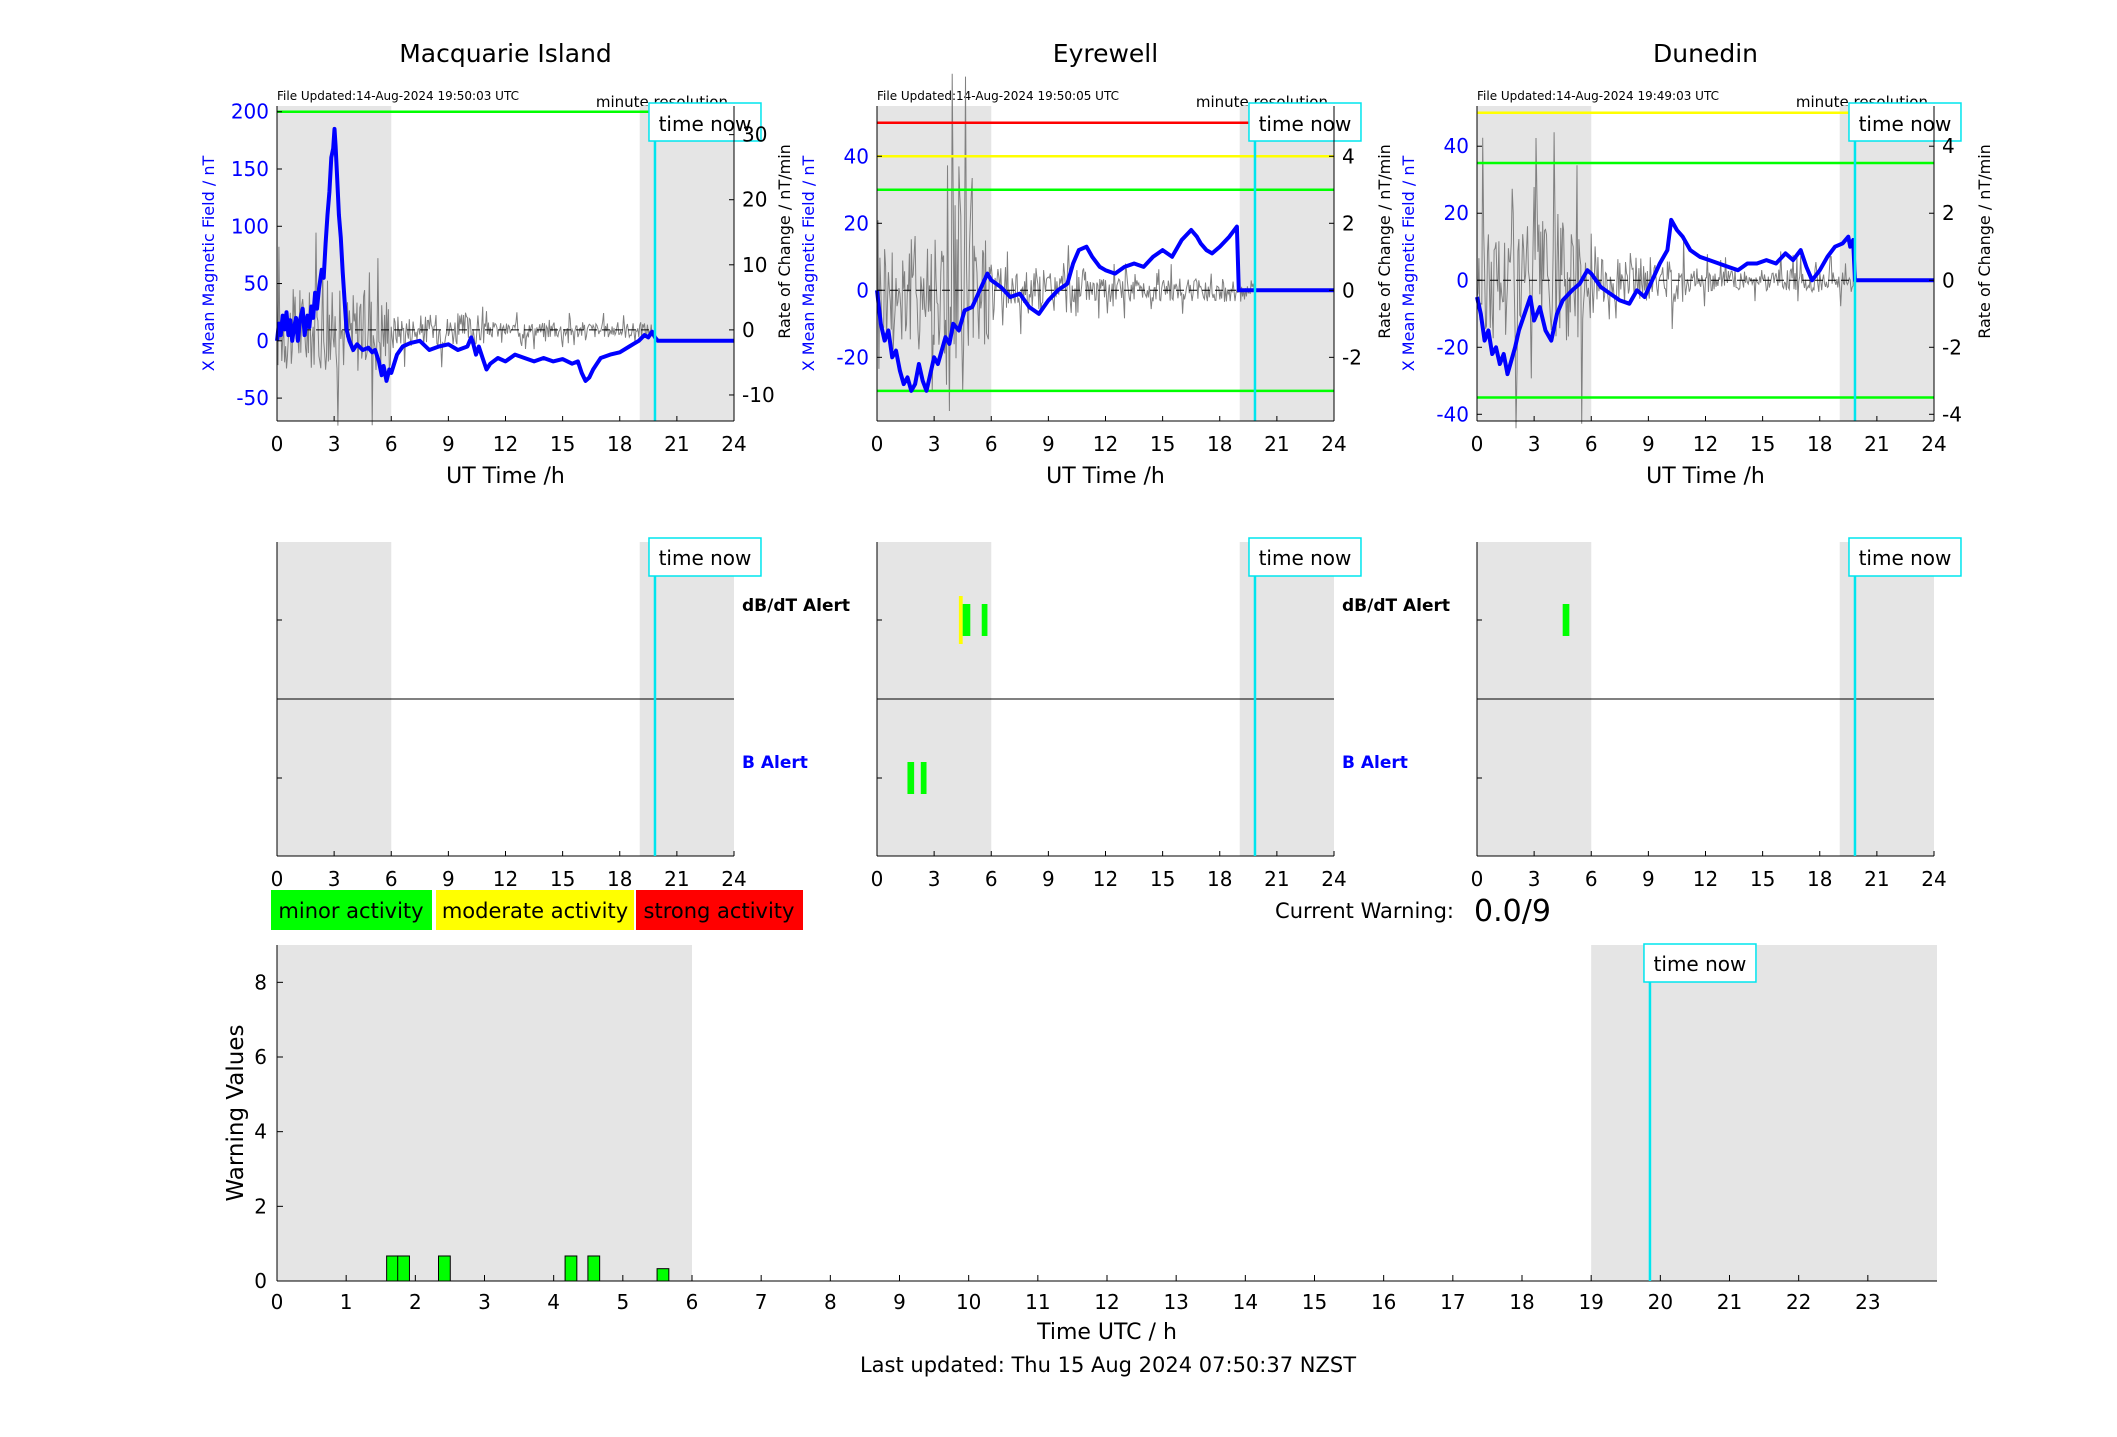 The width and height of the screenshot is (2117, 1437). Describe the element at coordinates (852, 357) in the screenshot. I see `y-tick-label-eyrewell: -20` at that location.